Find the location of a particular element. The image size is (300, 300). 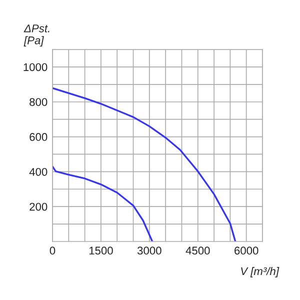

x-tick-label: 3000 is located at coordinates (149, 250).